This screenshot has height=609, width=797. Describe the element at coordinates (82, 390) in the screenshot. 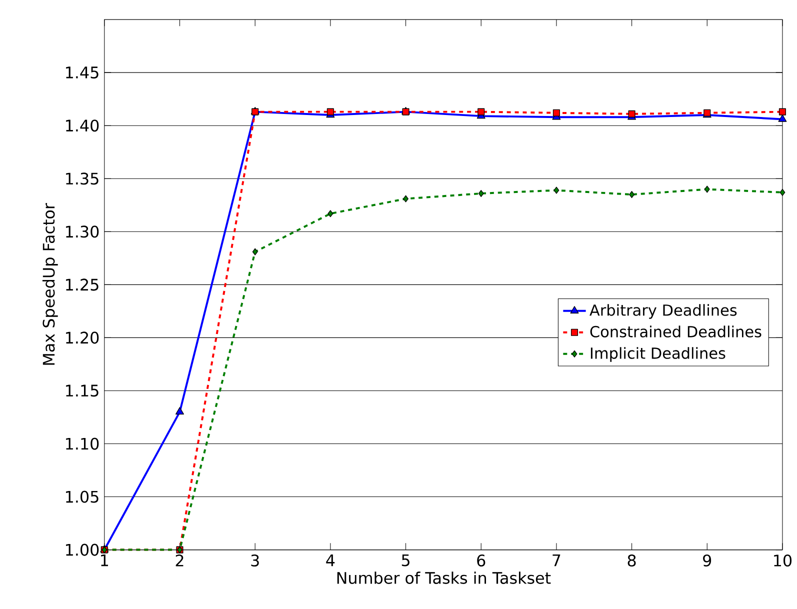

I see `y-tick-label: 1.15` at that location.